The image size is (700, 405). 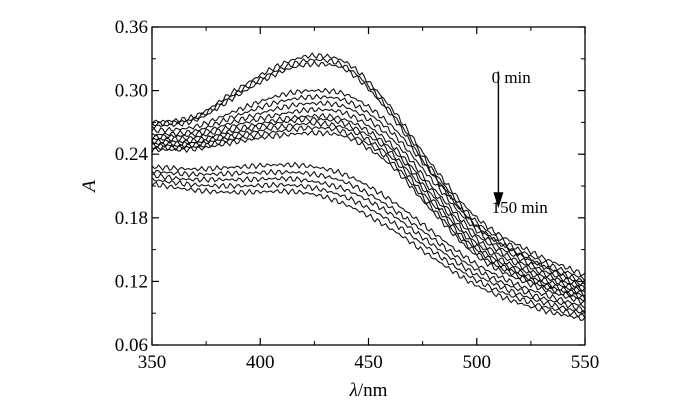 What do you see at coordinates (368, 362) in the screenshot?
I see `x-tick-label: 450` at bounding box center [368, 362].